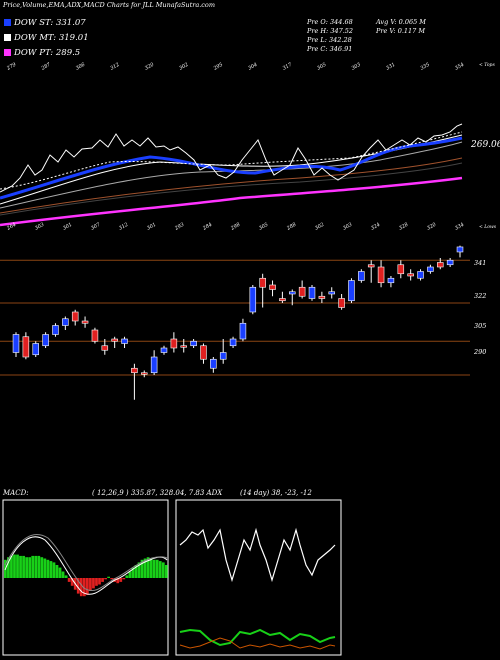  What do you see at coordinates (288, 66) in the screenshot?
I see `ema-top-tick-8: 317` at bounding box center [288, 66].